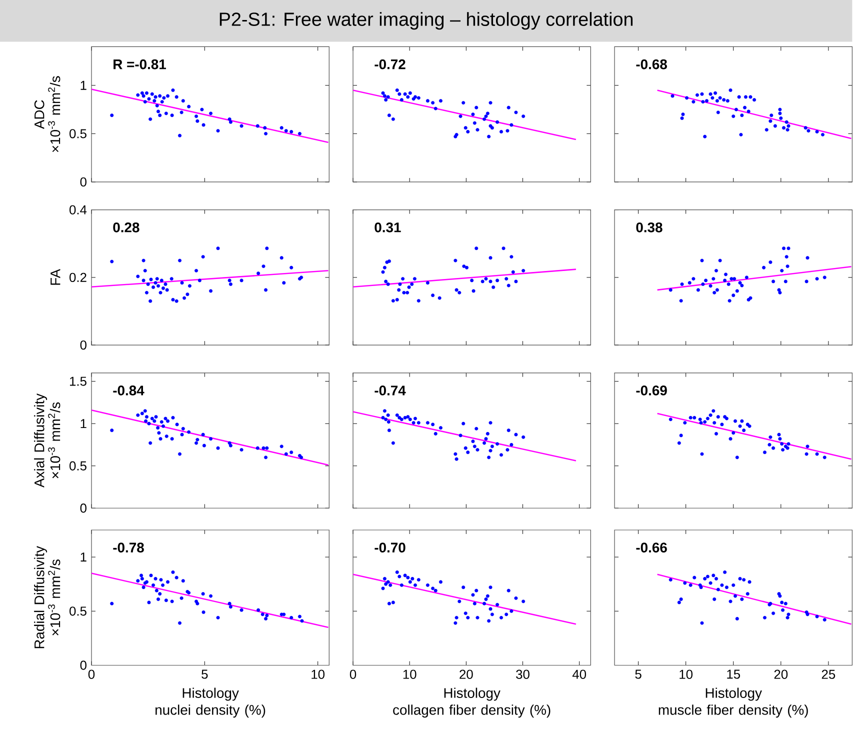 This screenshot has height=742, width=857. I want to click on annotation: -0.70, so click(390, 547).